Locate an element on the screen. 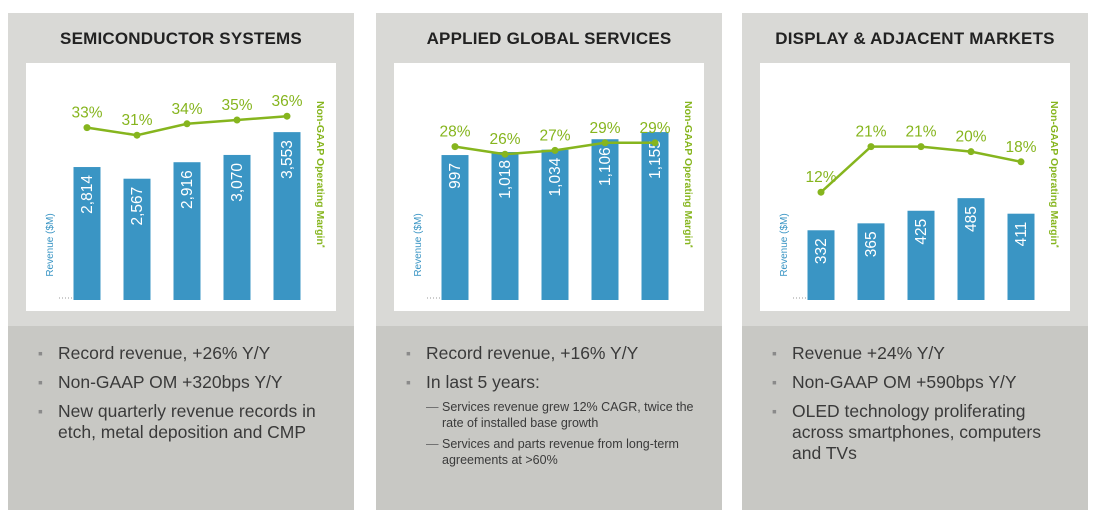 The height and width of the screenshot is (517, 1098). bullet-item: Record revenue, +16% Y/Y is located at coordinates (556, 353).